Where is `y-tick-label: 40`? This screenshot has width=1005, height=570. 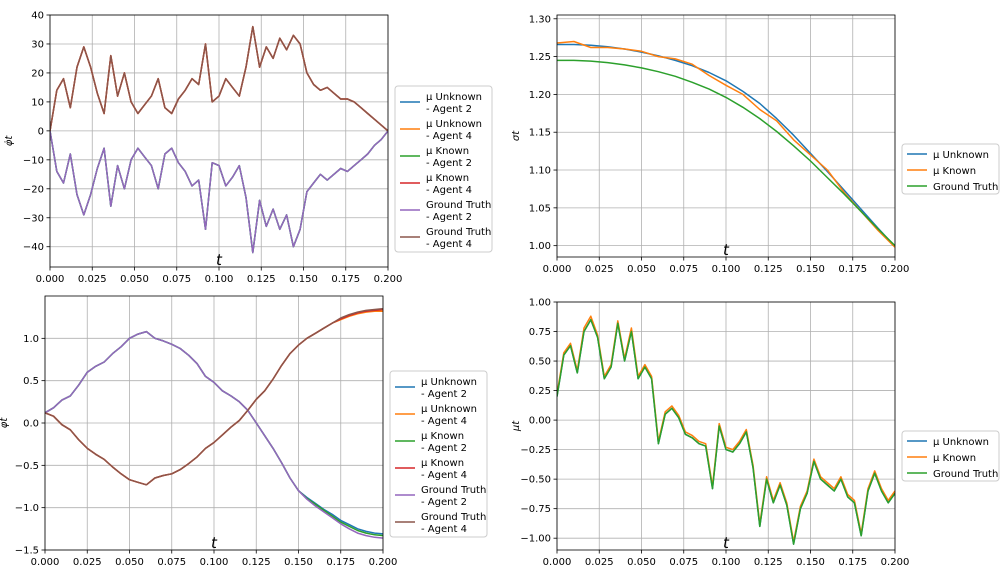 y-tick-label: 40 is located at coordinates (37, 16).